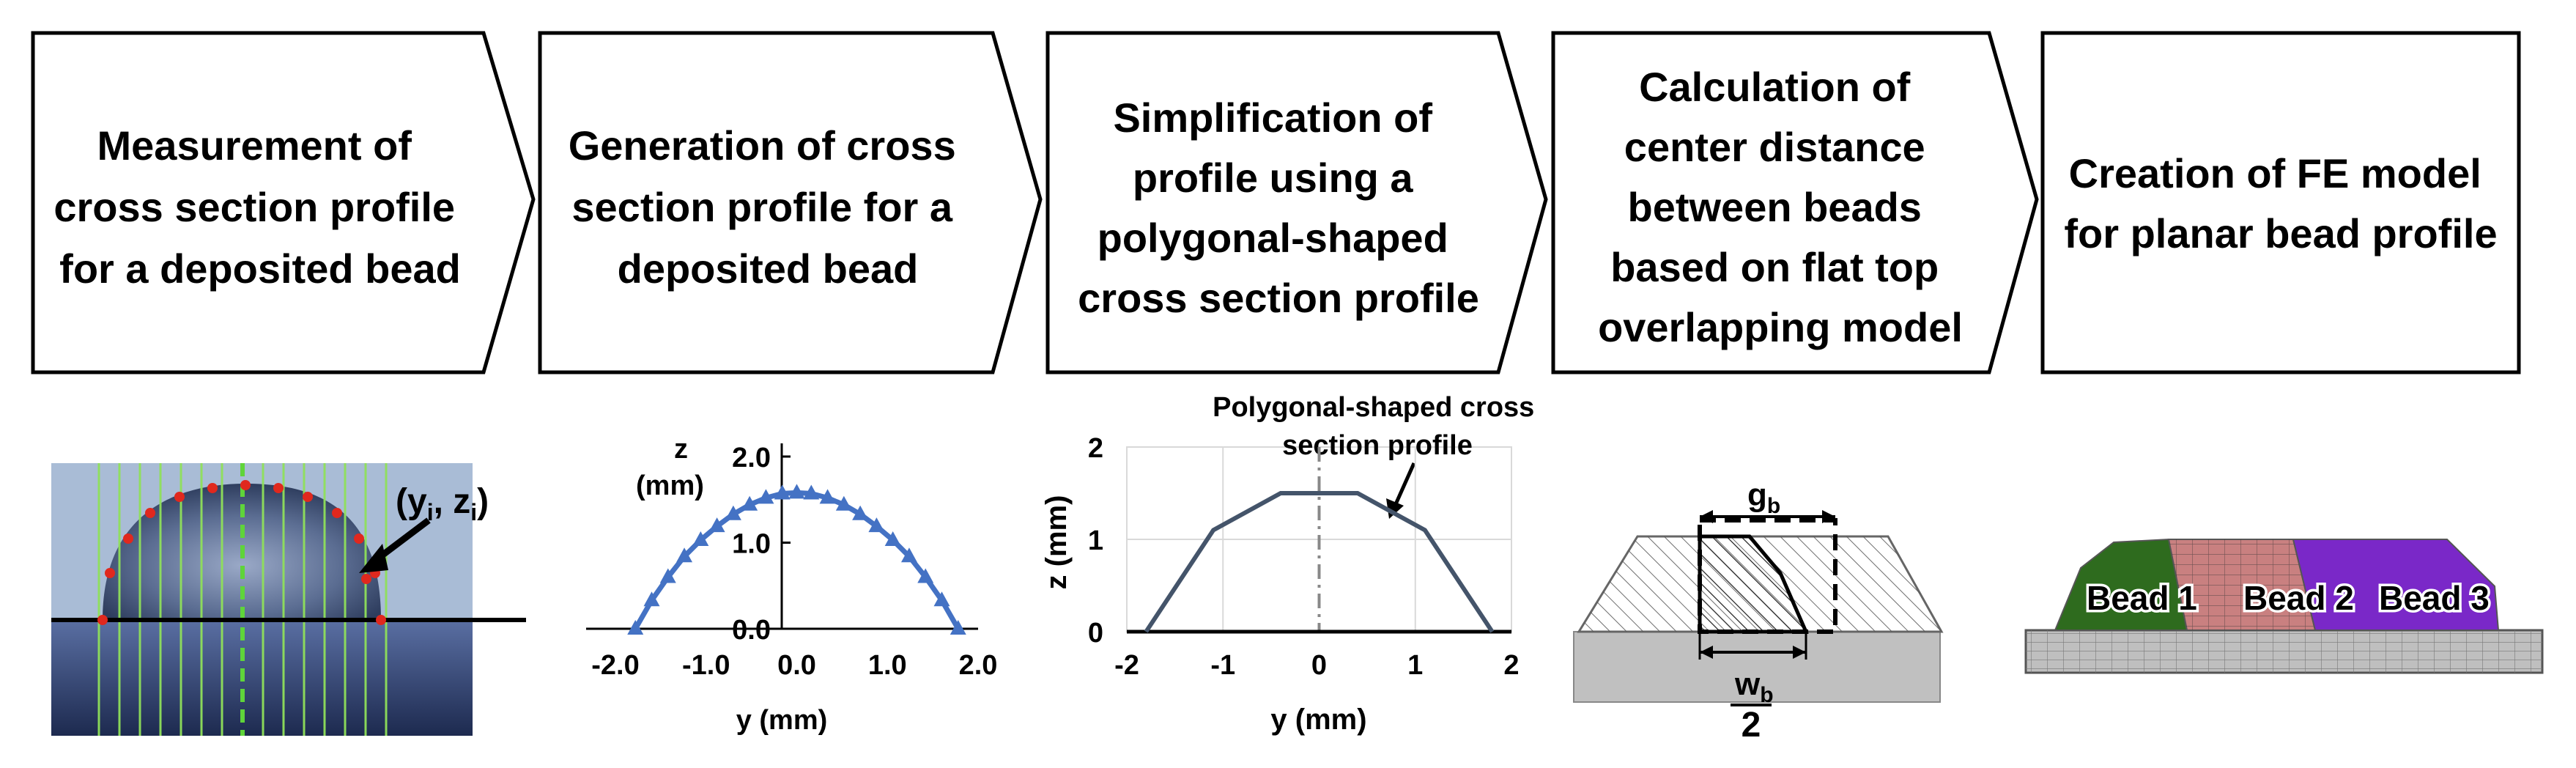 The height and width of the screenshot is (768, 2576). What do you see at coordinates (978, 665) in the screenshot?
I see `chart1-x-tick-label: 2.0` at bounding box center [978, 665].